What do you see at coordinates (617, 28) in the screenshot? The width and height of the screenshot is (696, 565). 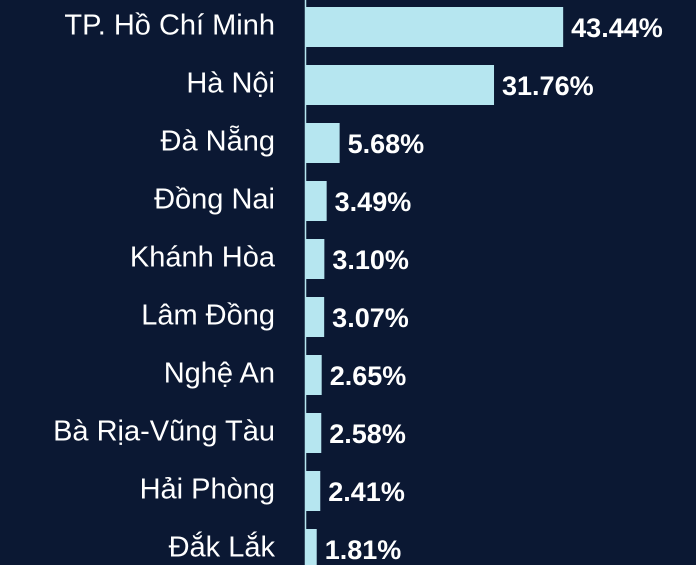 I see `value-label: 43.44%` at bounding box center [617, 28].